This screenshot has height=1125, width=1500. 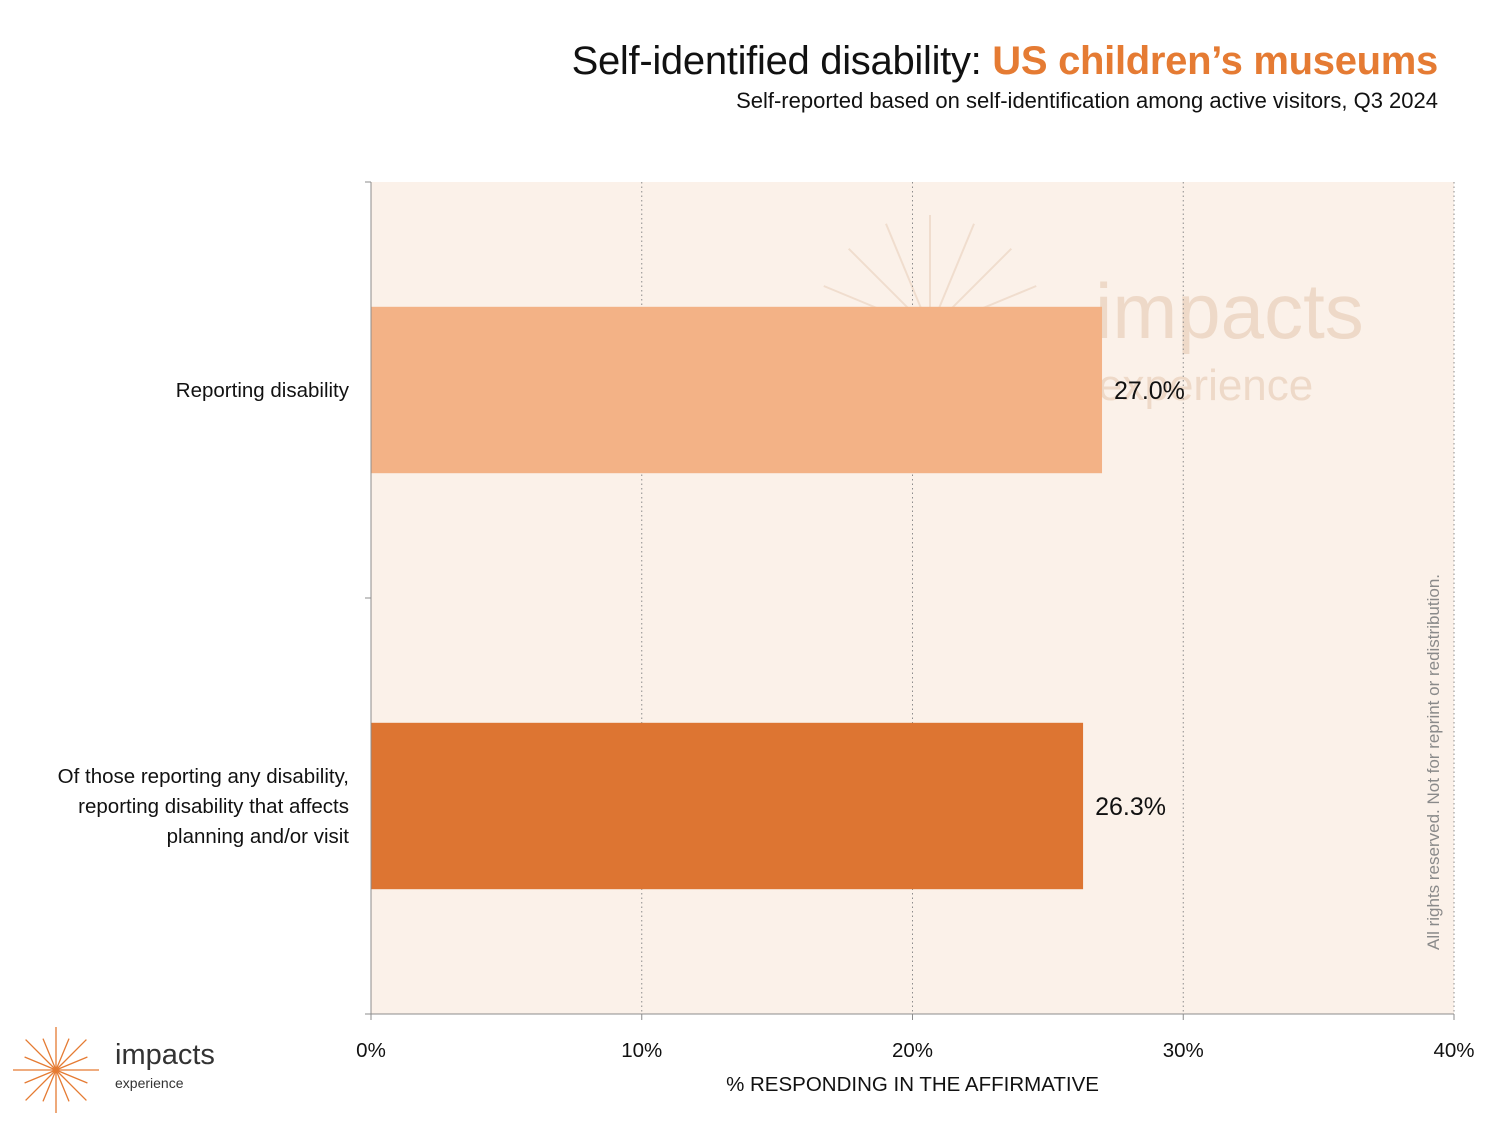 What do you see at coordinates (371, 1050) in the screenshot?
I see `x-tick-label: 0%` at bounding box center [371, 1050].